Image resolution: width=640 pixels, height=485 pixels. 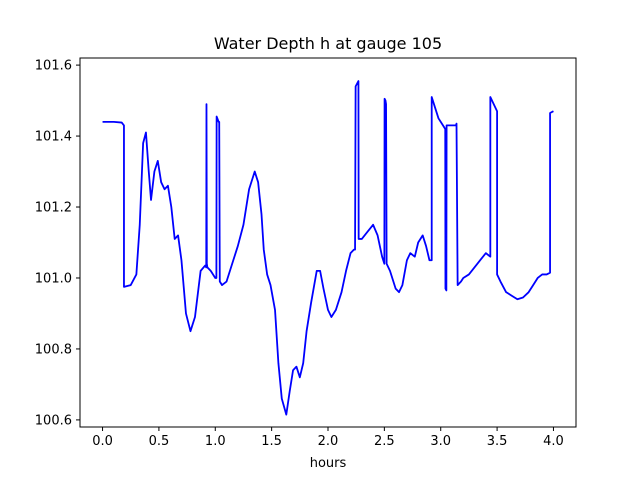 What do you see at coordinates (215, 441) in the screenshot?
I see `x-tick-label: 1.0` at bounding box center [215, 441].